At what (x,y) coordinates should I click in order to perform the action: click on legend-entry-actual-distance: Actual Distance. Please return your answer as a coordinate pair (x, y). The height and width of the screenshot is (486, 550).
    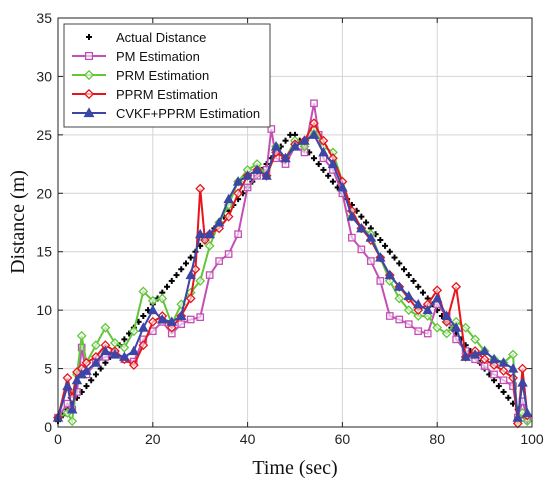
    Looking at the image, I should click on (146, 37).